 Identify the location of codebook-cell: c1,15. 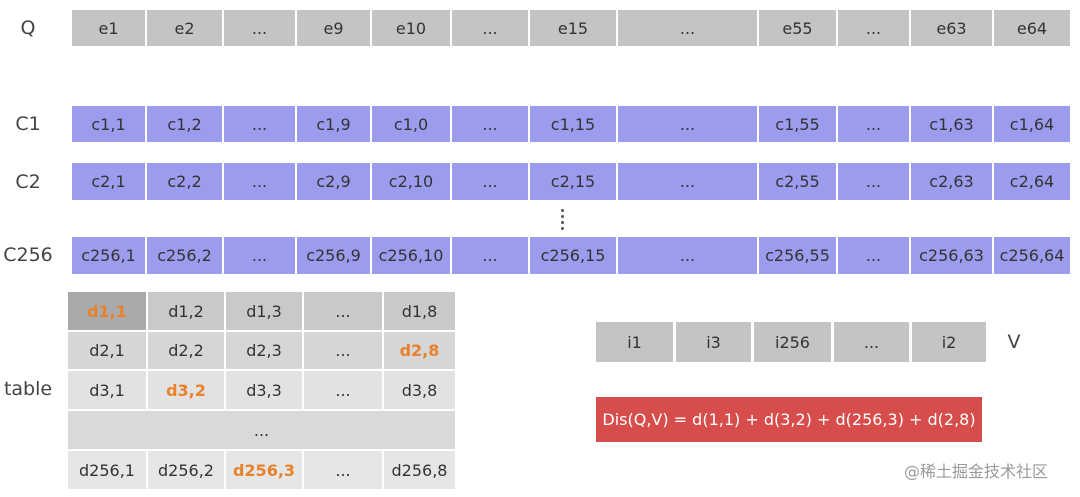
(573, 124).